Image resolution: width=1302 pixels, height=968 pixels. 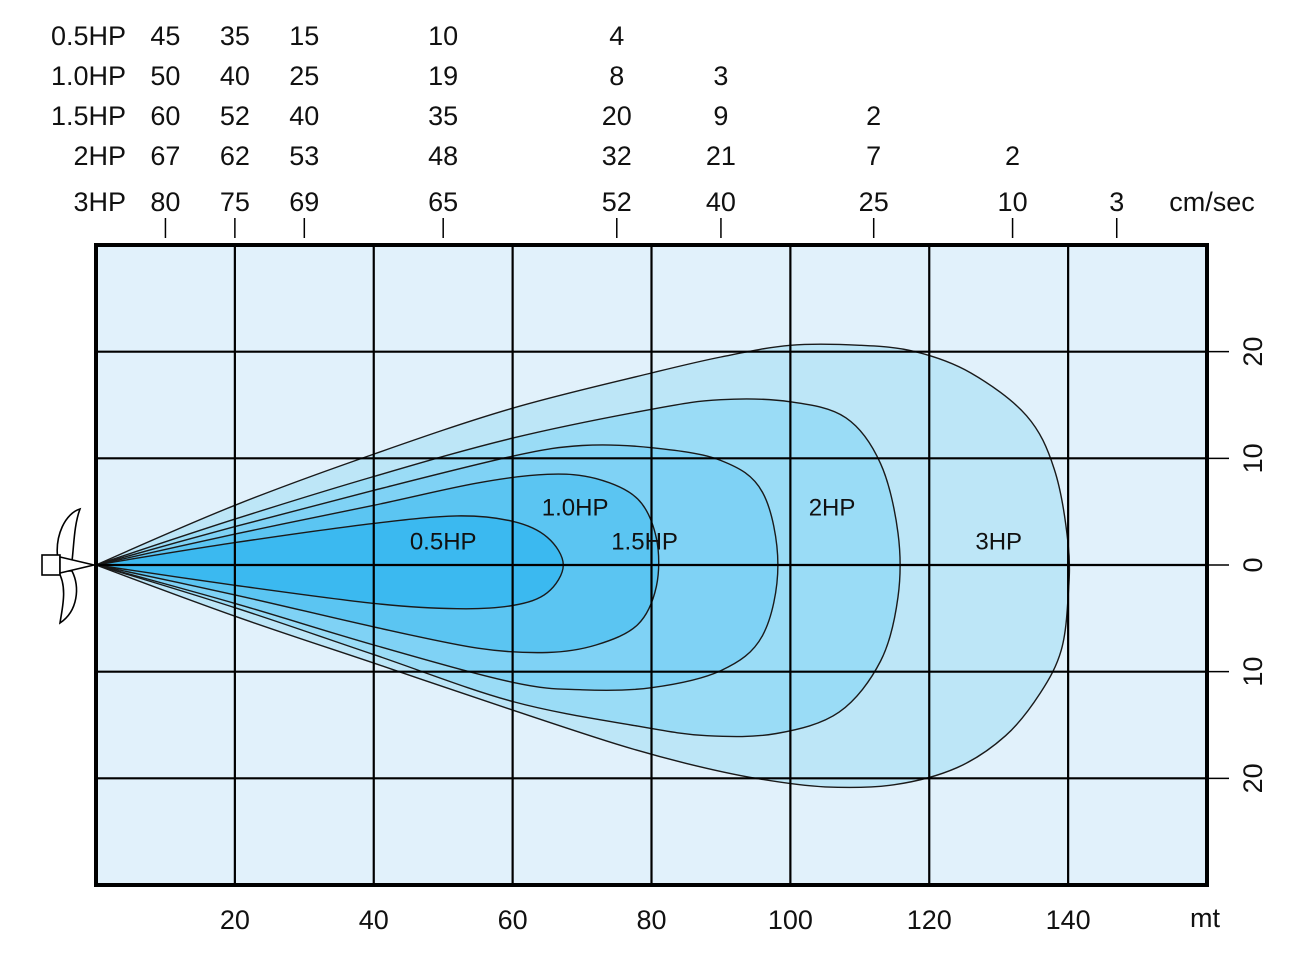 What do you see at coordinates (644, 541) in the screenshot?
I see `zone-label: 1.5HP` at bounding box center [644, 541].